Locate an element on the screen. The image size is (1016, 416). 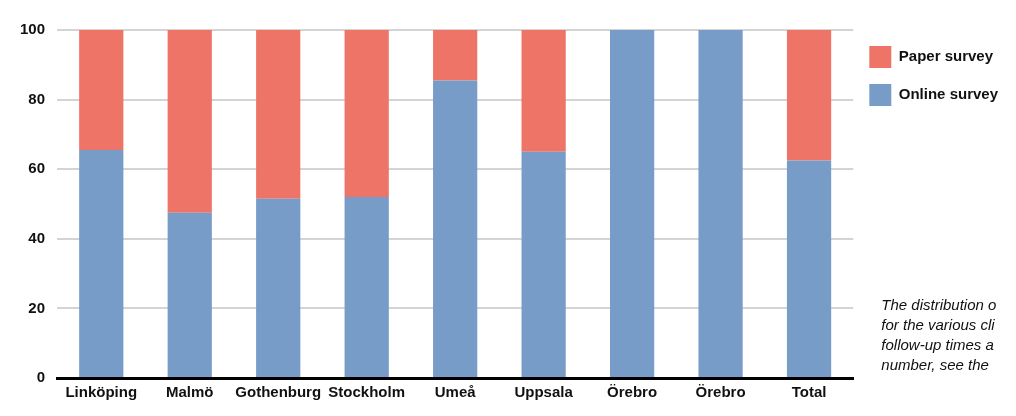
x-tick-label: Uppsala is located at coordinates (544, 392).